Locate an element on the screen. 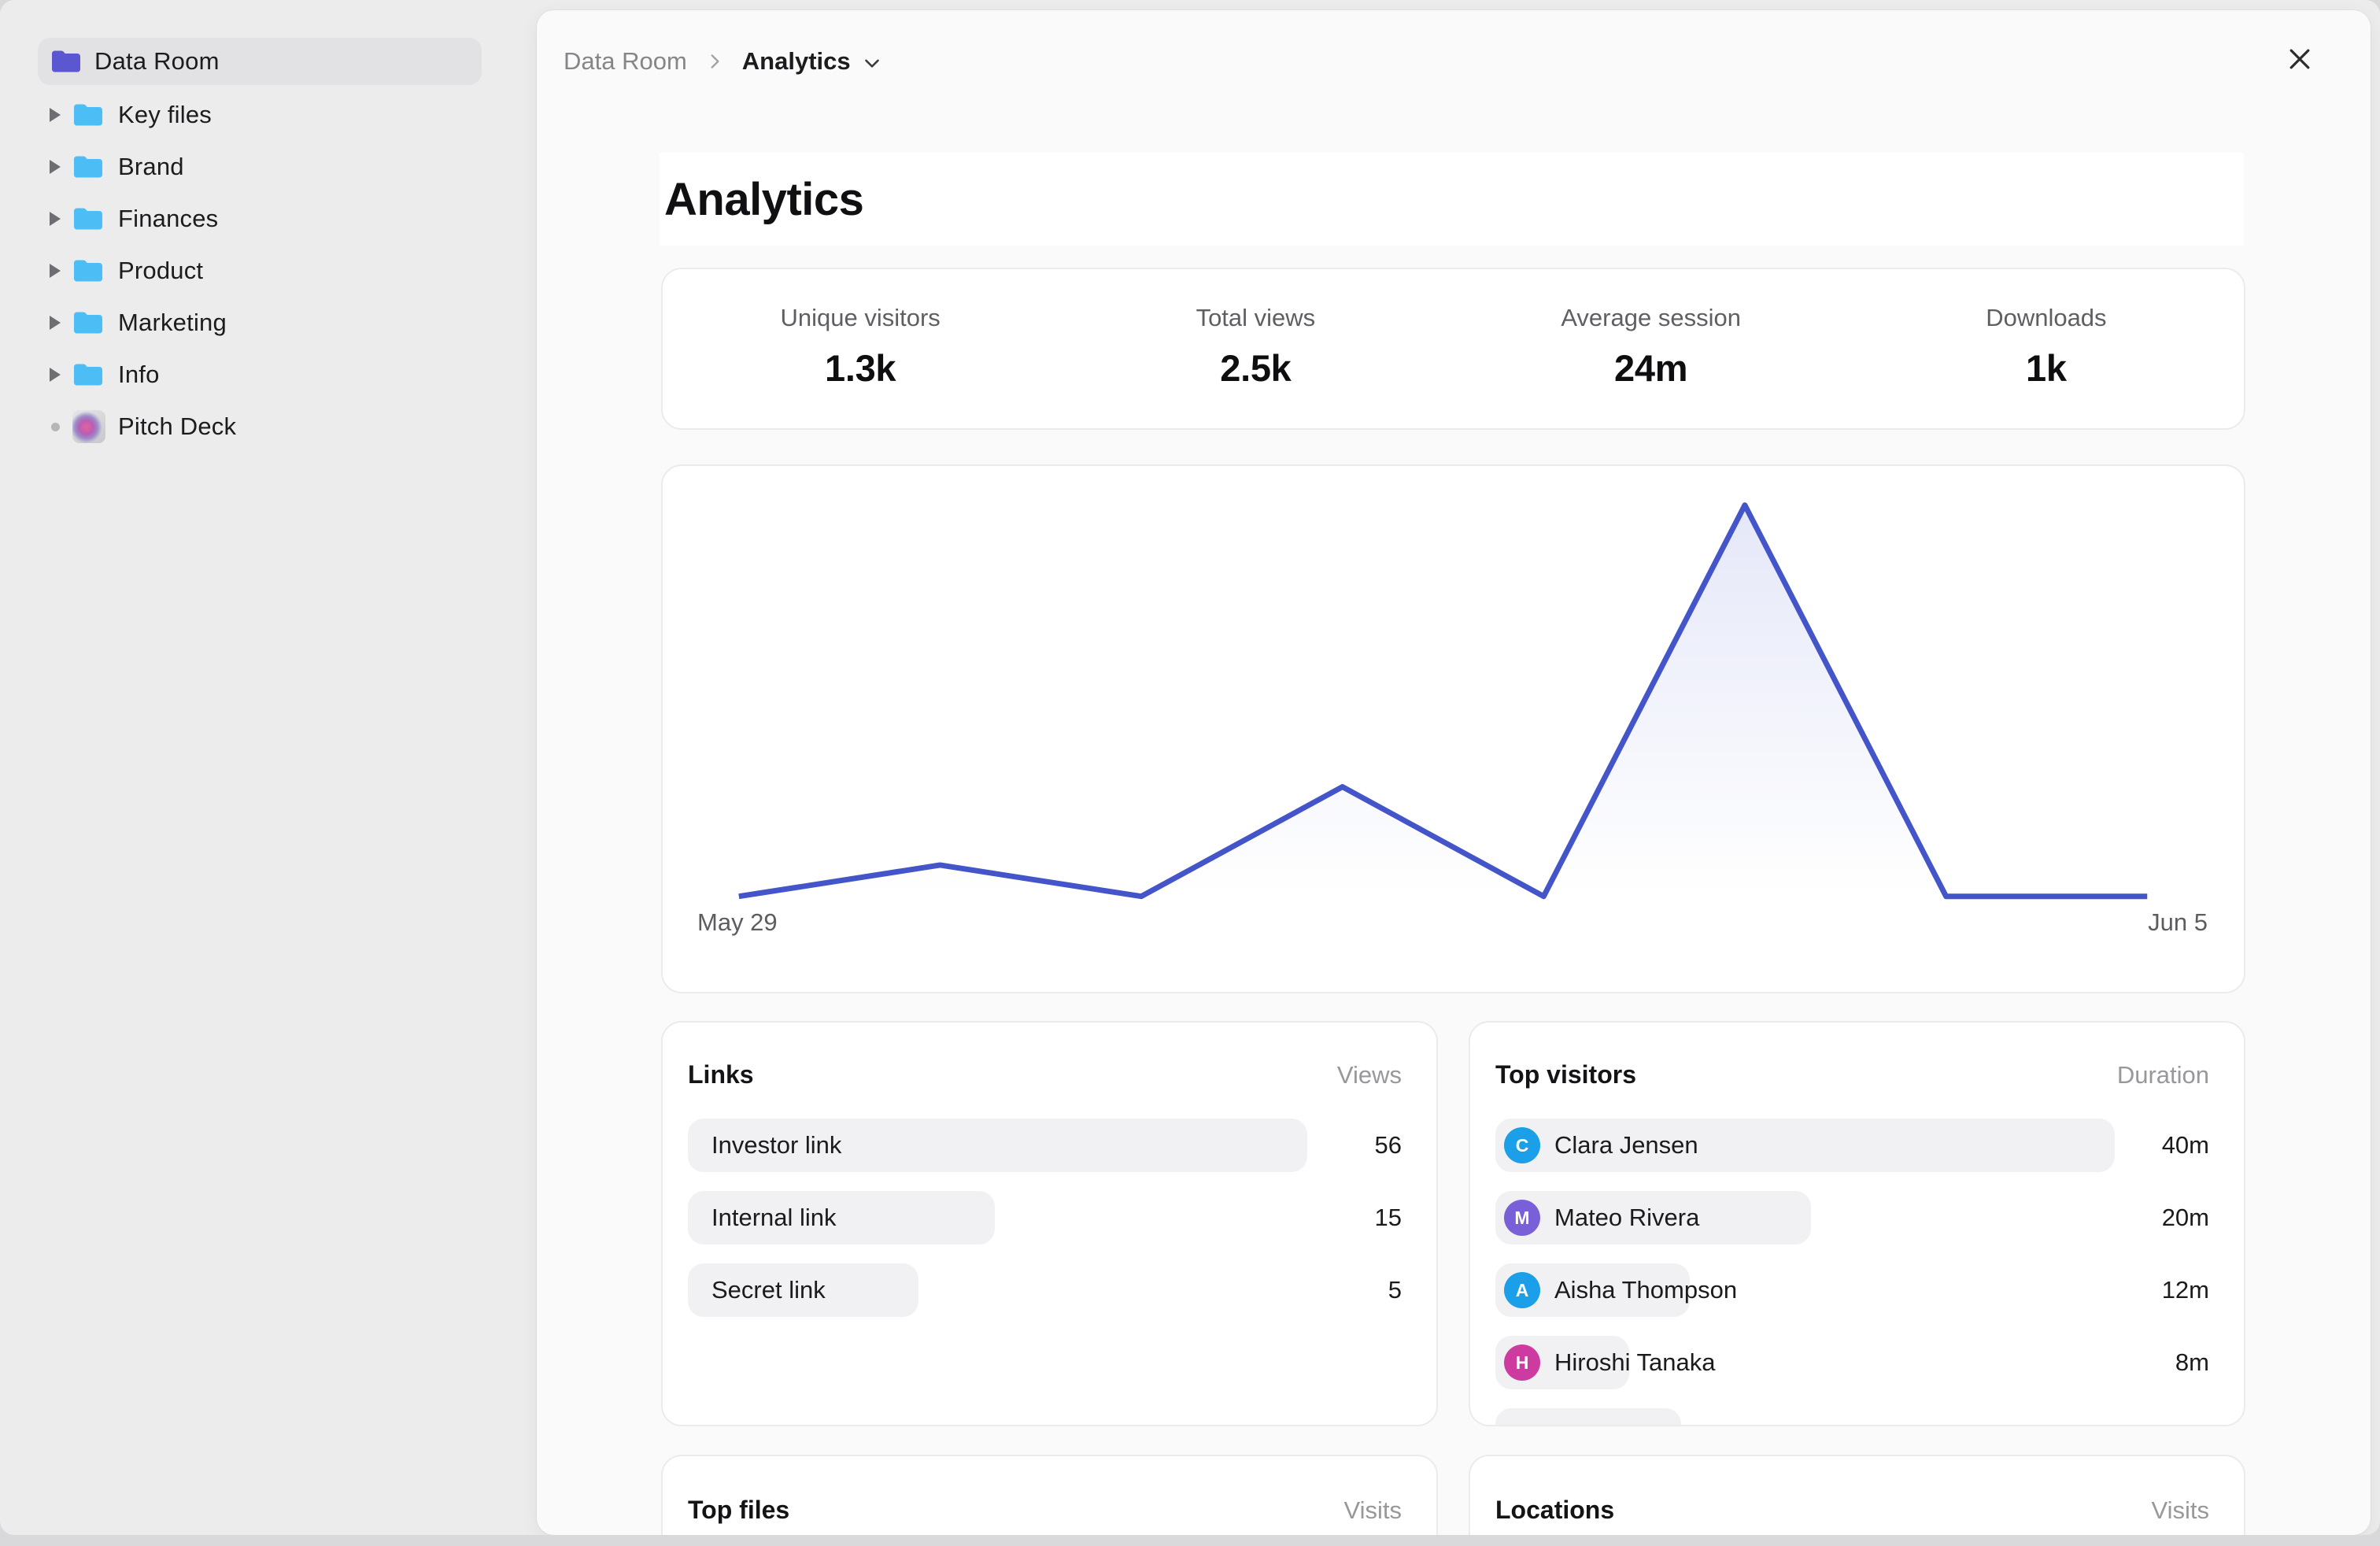 The image size is (2380, 1546). visitor-bar: H Hiroshi Tanaka is located at coordinates (1605, 1362).